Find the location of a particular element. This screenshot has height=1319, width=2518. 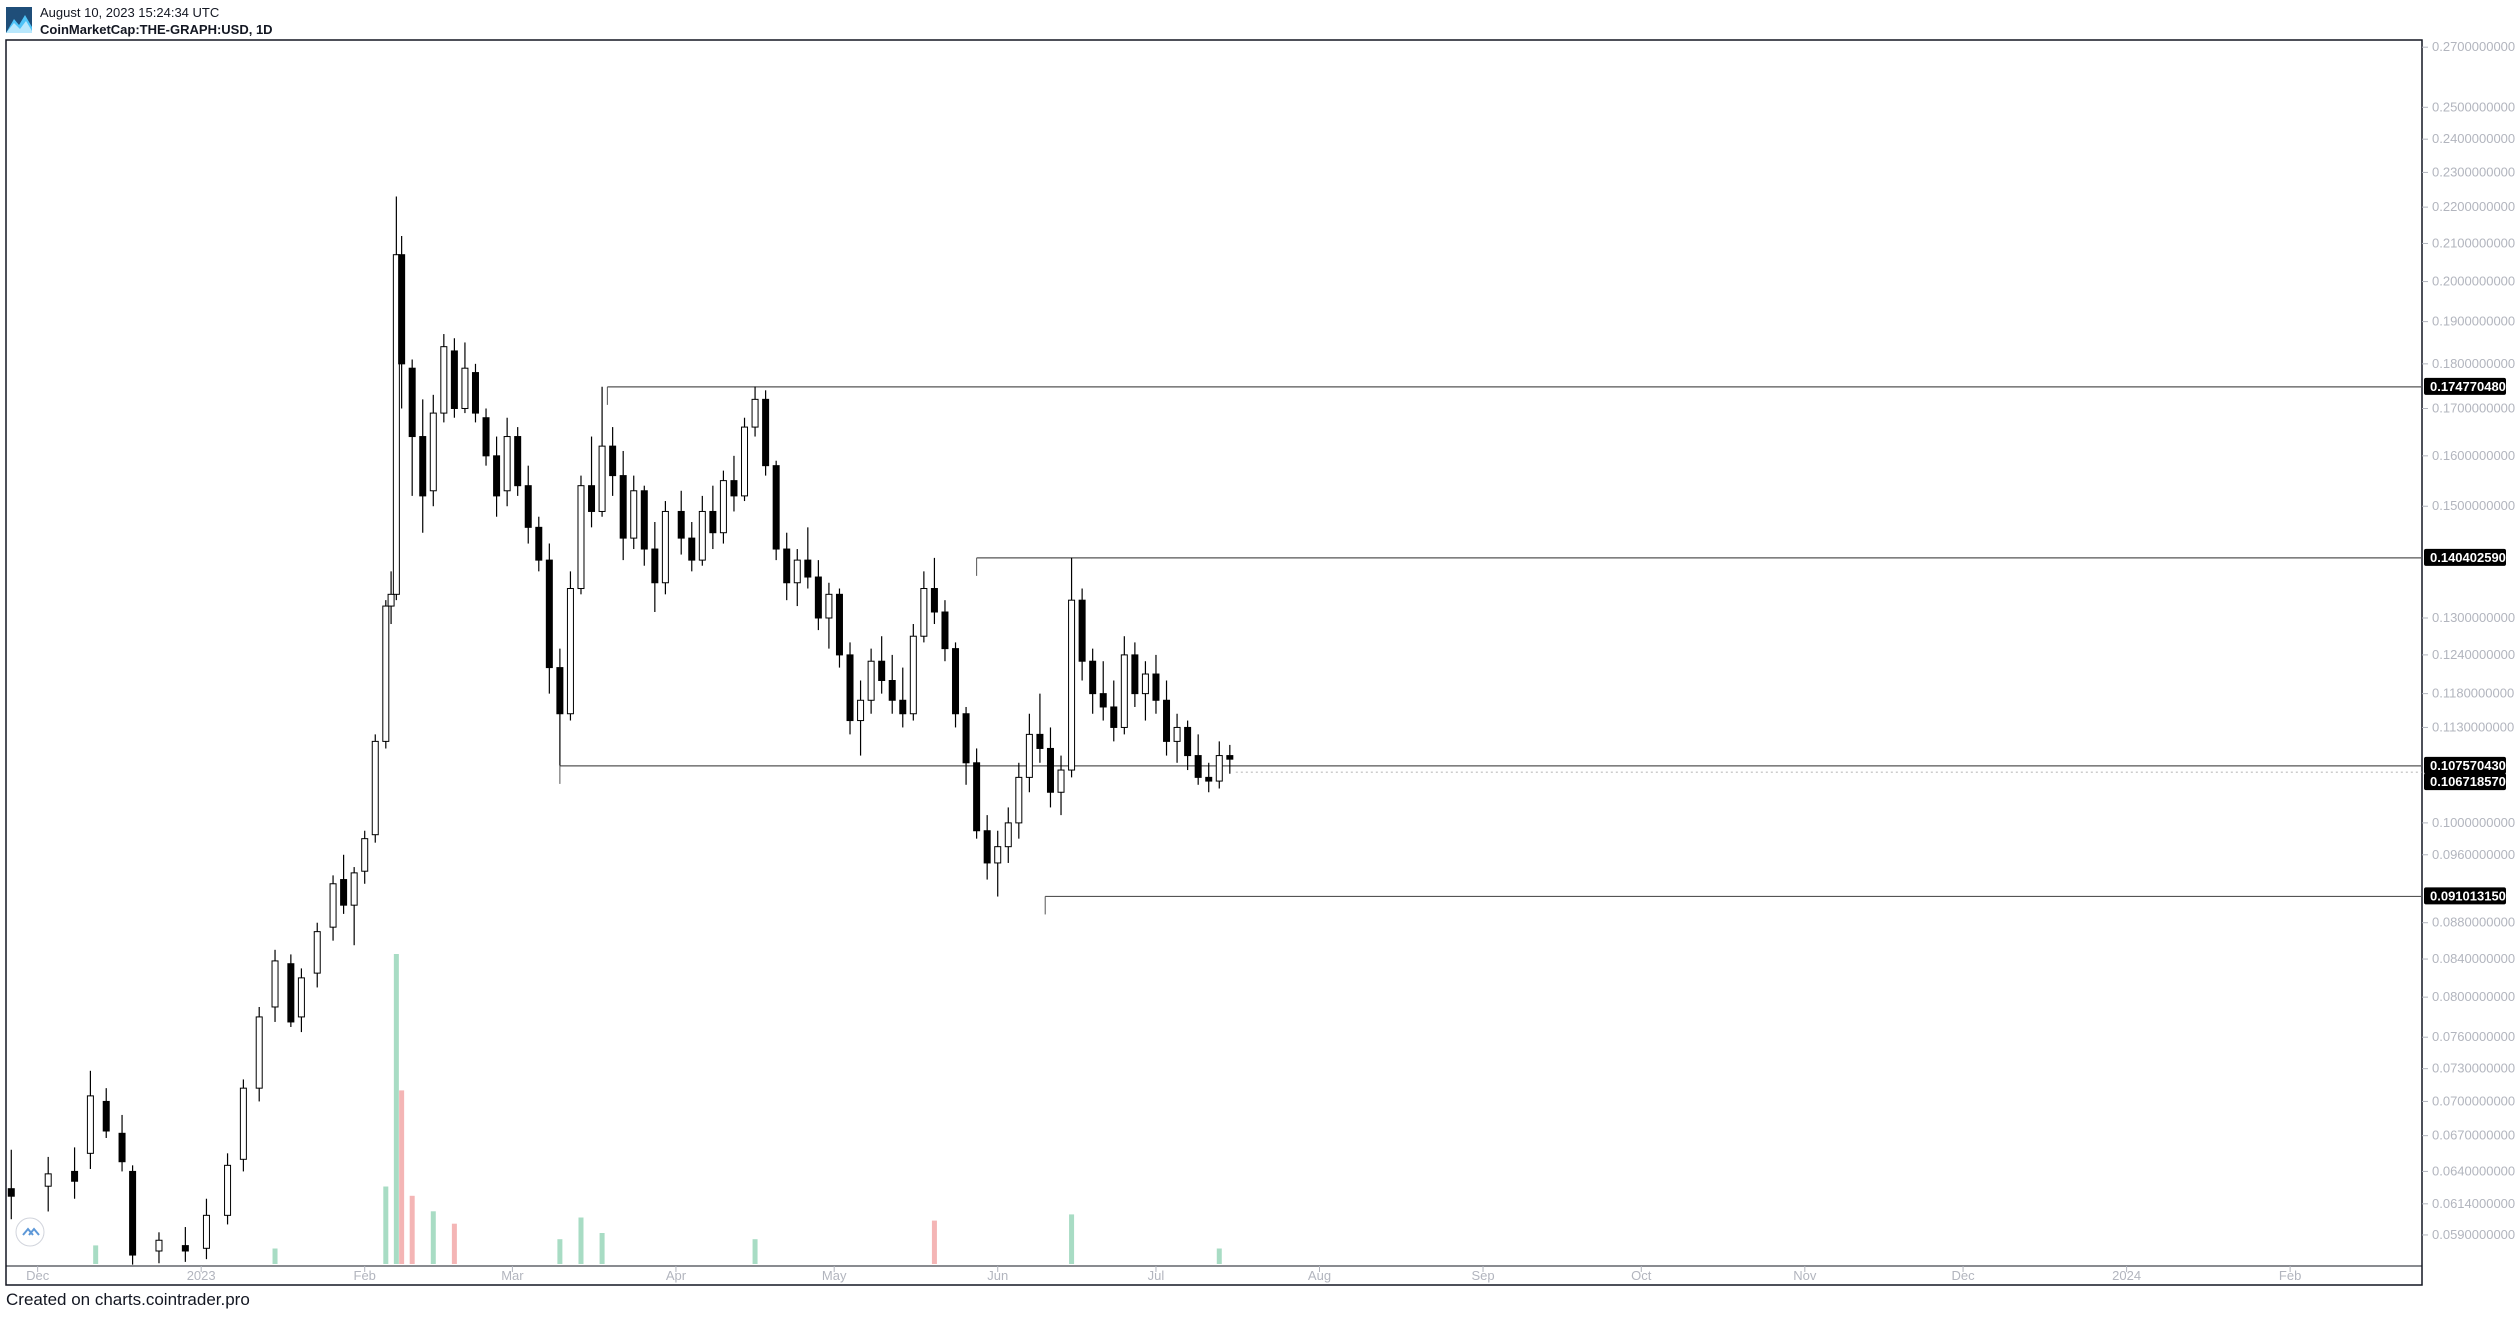

level-price-tag: 0.1747704800 is located at coordinates (2471, 386).